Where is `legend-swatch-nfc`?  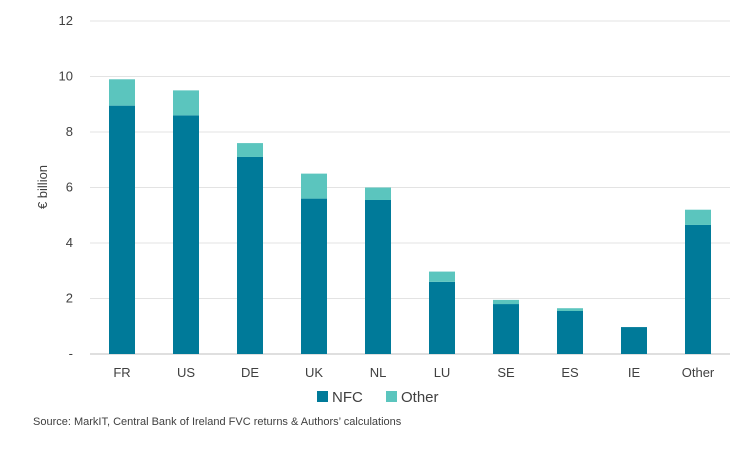
legend-swatch-nfc is located at coordinates (322, 396).